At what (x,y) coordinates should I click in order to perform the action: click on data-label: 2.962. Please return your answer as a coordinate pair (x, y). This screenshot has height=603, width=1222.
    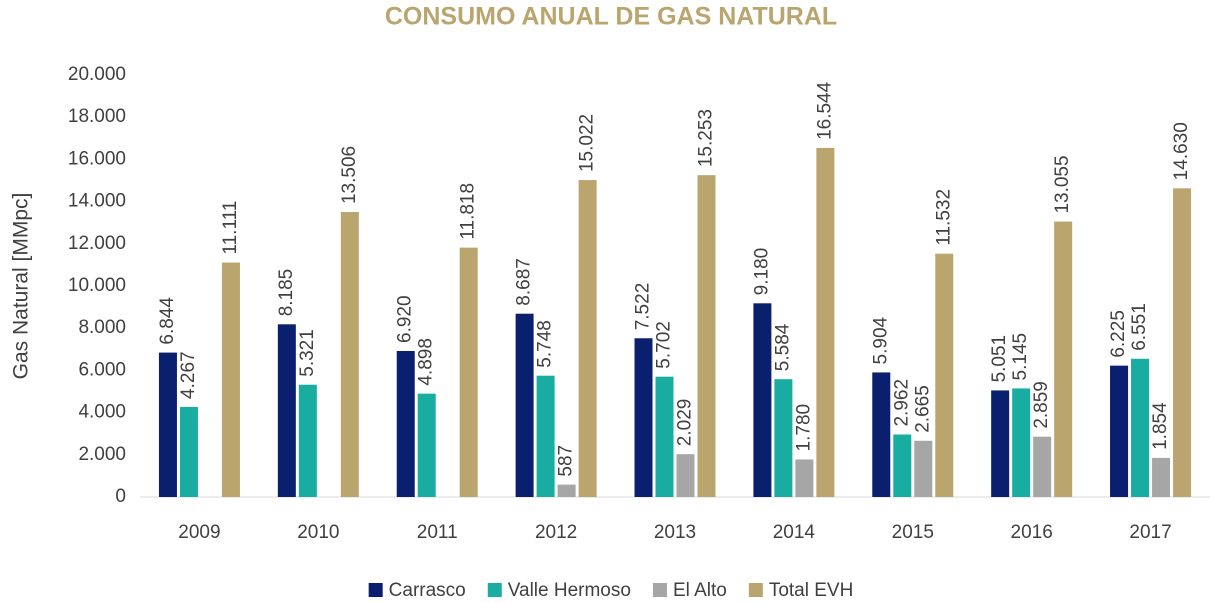
    Looking at the image, I should click on (901, 403).